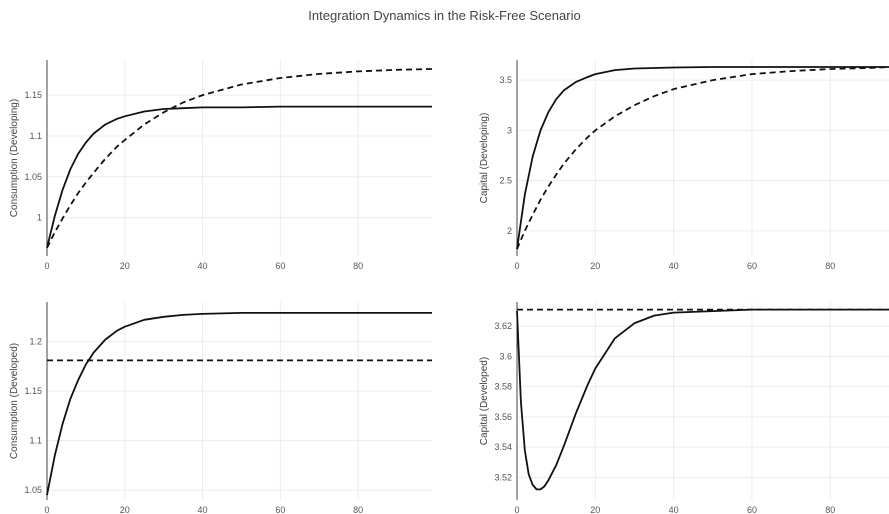  What do you see at coordinates (503, 387) in the screenshot?
I see `y-tick-label: 3.58` at bounding box center [503, 387].